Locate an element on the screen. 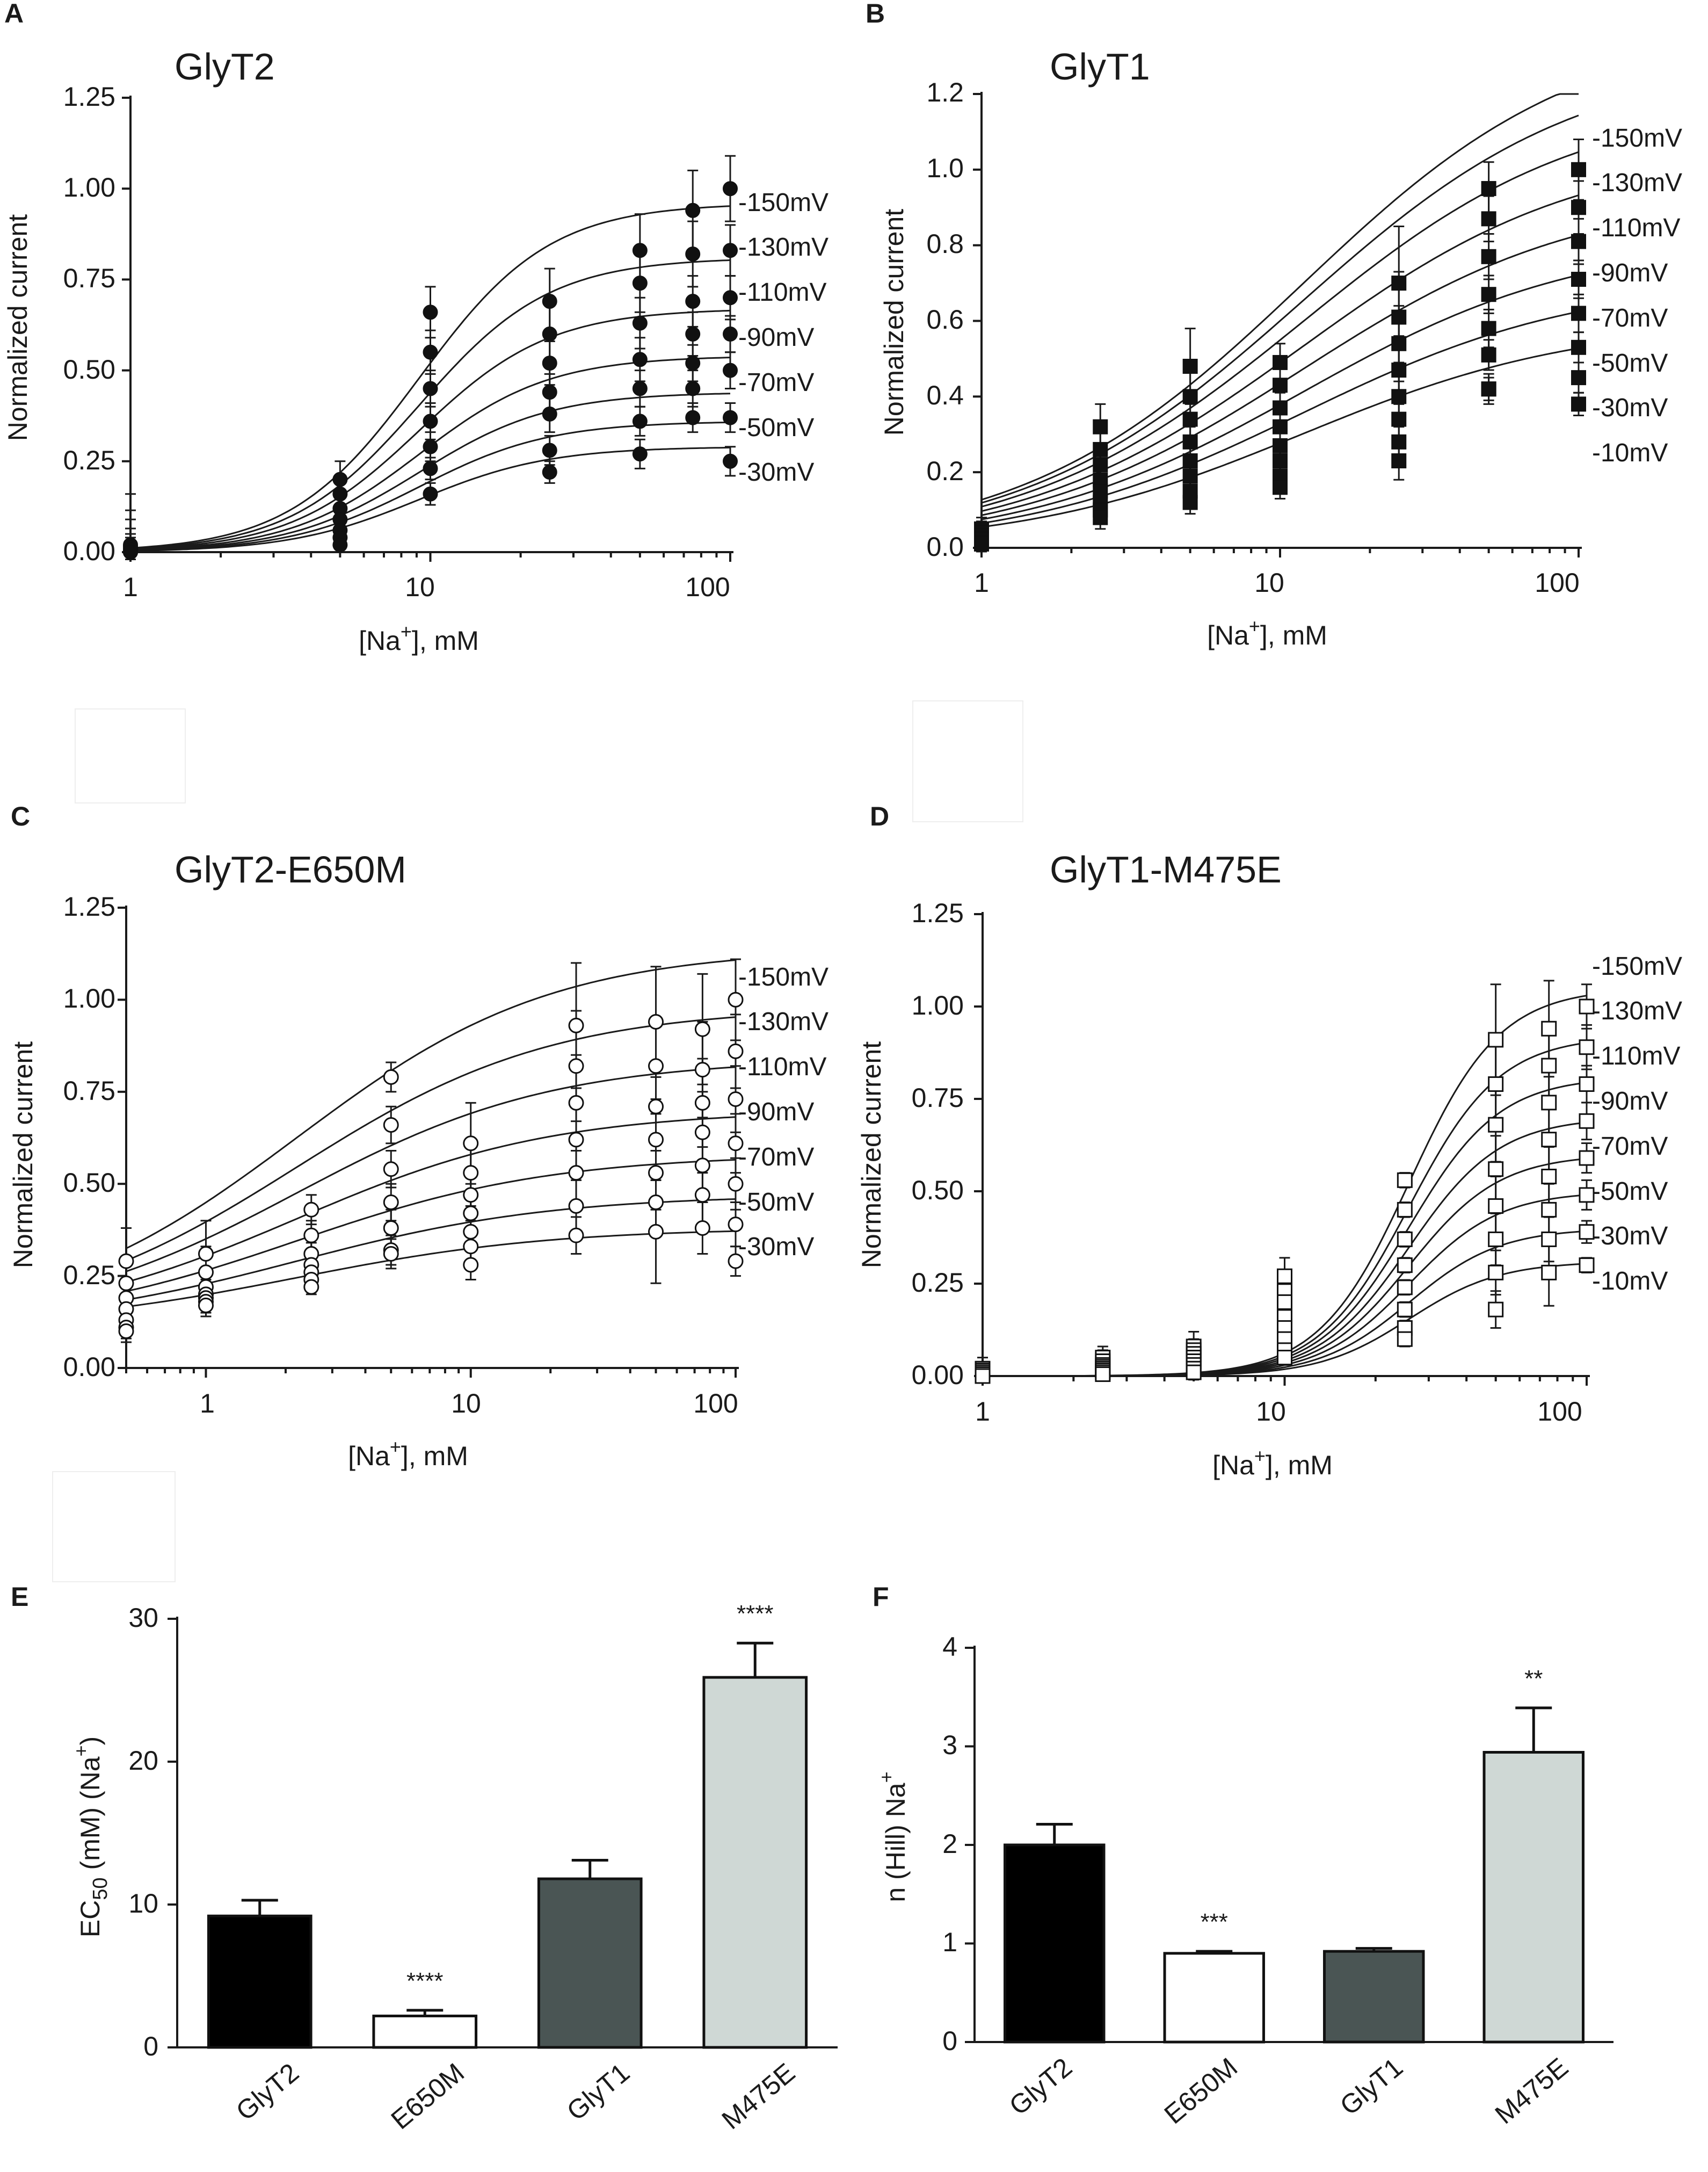  y-tick-label: 1.2 is located at coordinates (945, 92).